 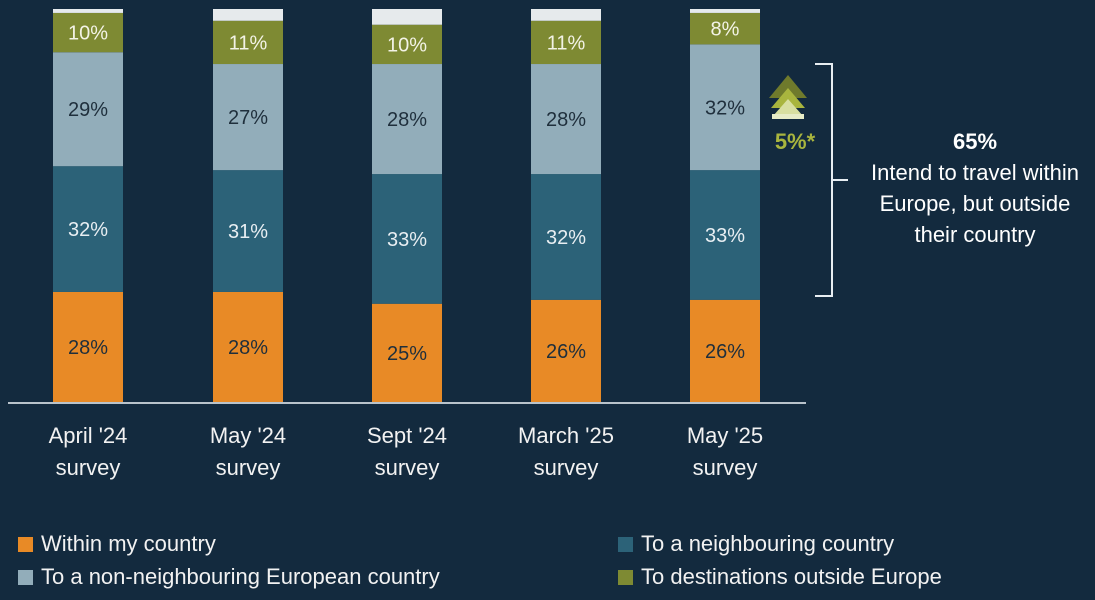 I want to click on callout-percent: 65%, so click(x=975, y=141).